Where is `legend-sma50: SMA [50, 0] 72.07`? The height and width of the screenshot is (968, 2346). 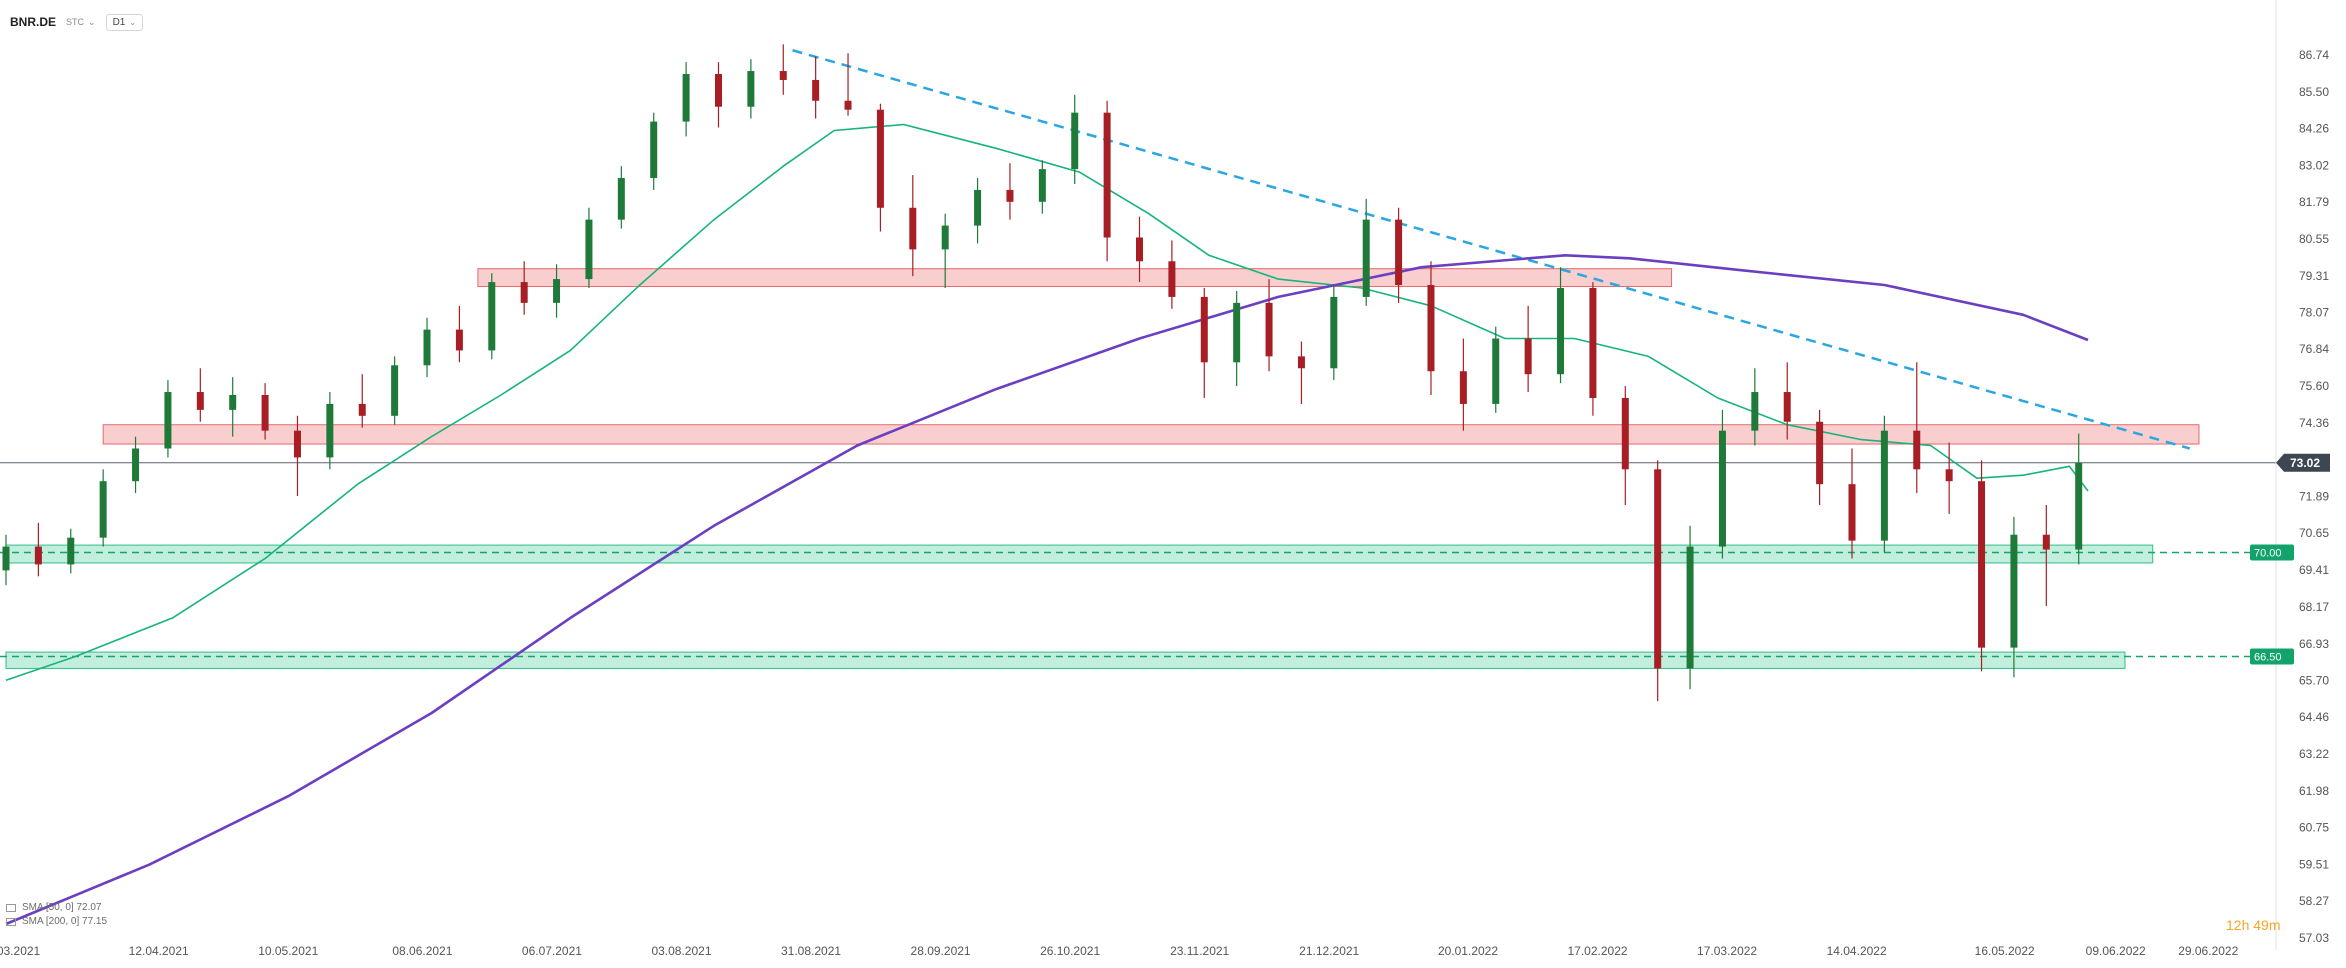
legend-sma50: SMA [50, 0] 72.07 is located at coordinates (56, 908).